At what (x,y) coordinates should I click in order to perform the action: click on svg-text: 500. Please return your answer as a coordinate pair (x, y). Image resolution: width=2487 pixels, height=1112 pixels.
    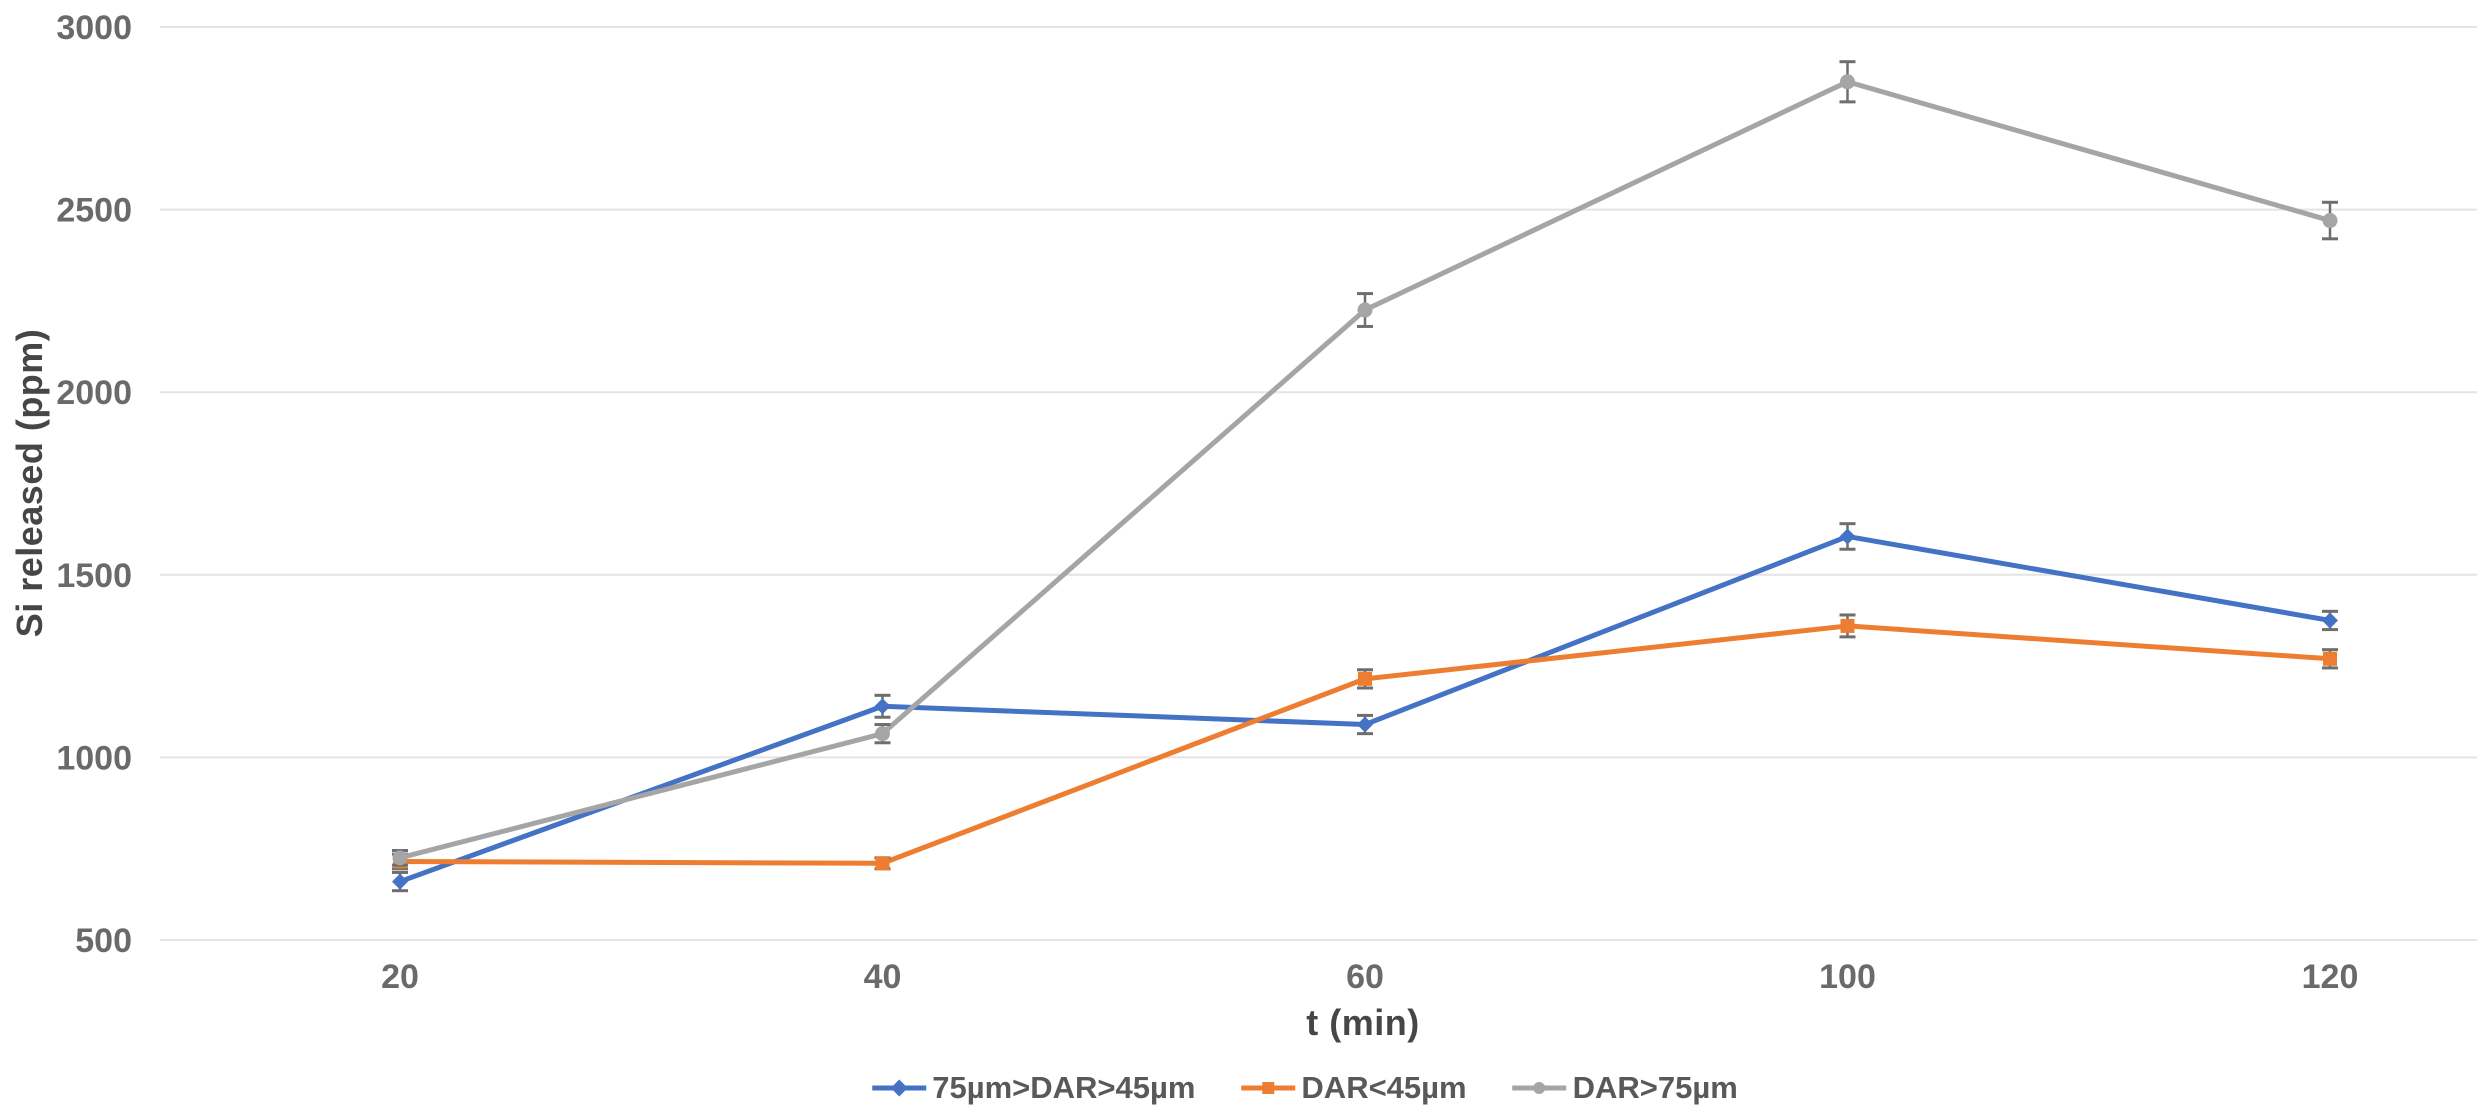
    Looking at the image, I should click on (103, 941).